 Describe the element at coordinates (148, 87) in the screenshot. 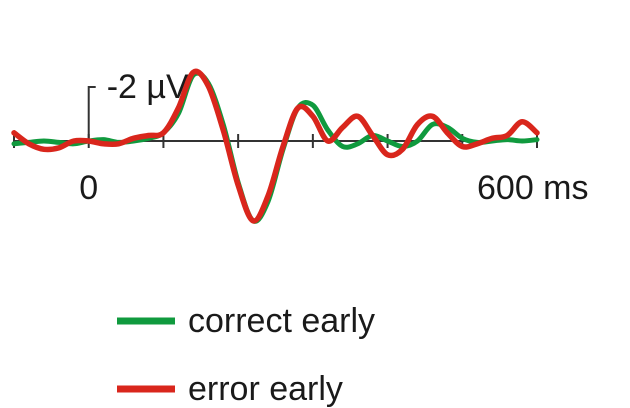

I see `scale-bar-label: -2 µV` at that location.